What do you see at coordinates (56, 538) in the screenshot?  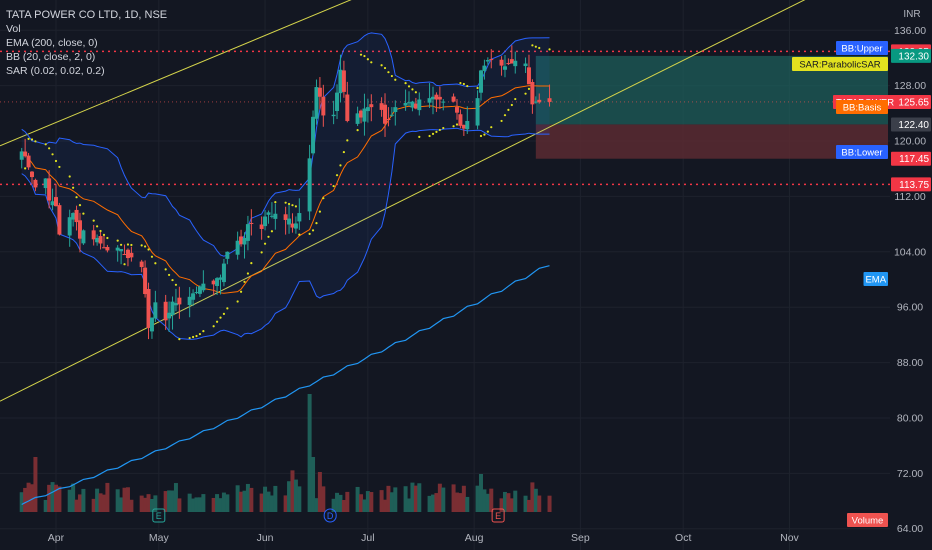 I see `x-tick-label: Apr` at bounding box center [56, 538].